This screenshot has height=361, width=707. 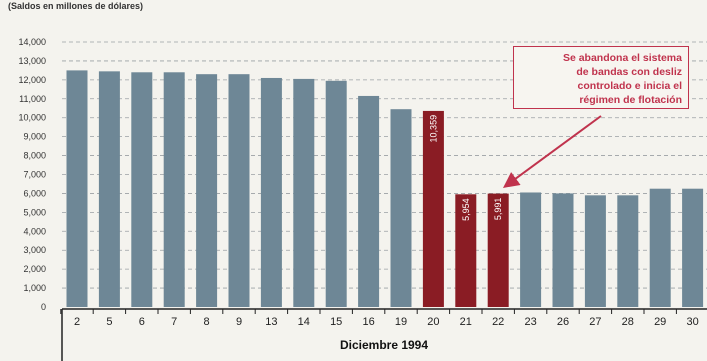 What do you see at coordinates (384, 345) in the screenshot?
I see `x-axis-label: Diciembre 1994` at bounding box center [384, 345].